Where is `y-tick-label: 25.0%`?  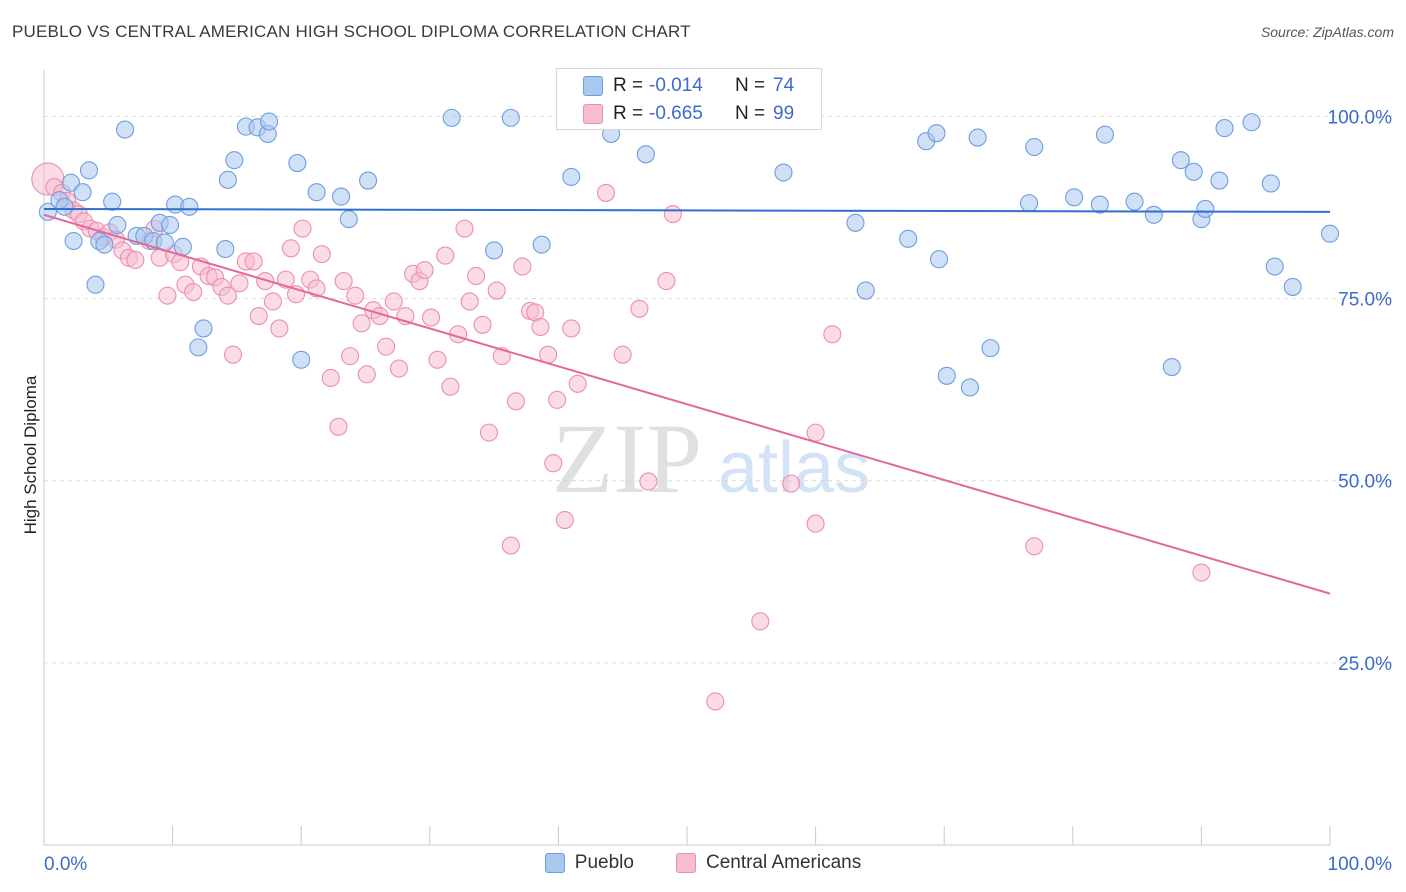 y-tick-label: 25.0% is located at coordinates (1365, 664).